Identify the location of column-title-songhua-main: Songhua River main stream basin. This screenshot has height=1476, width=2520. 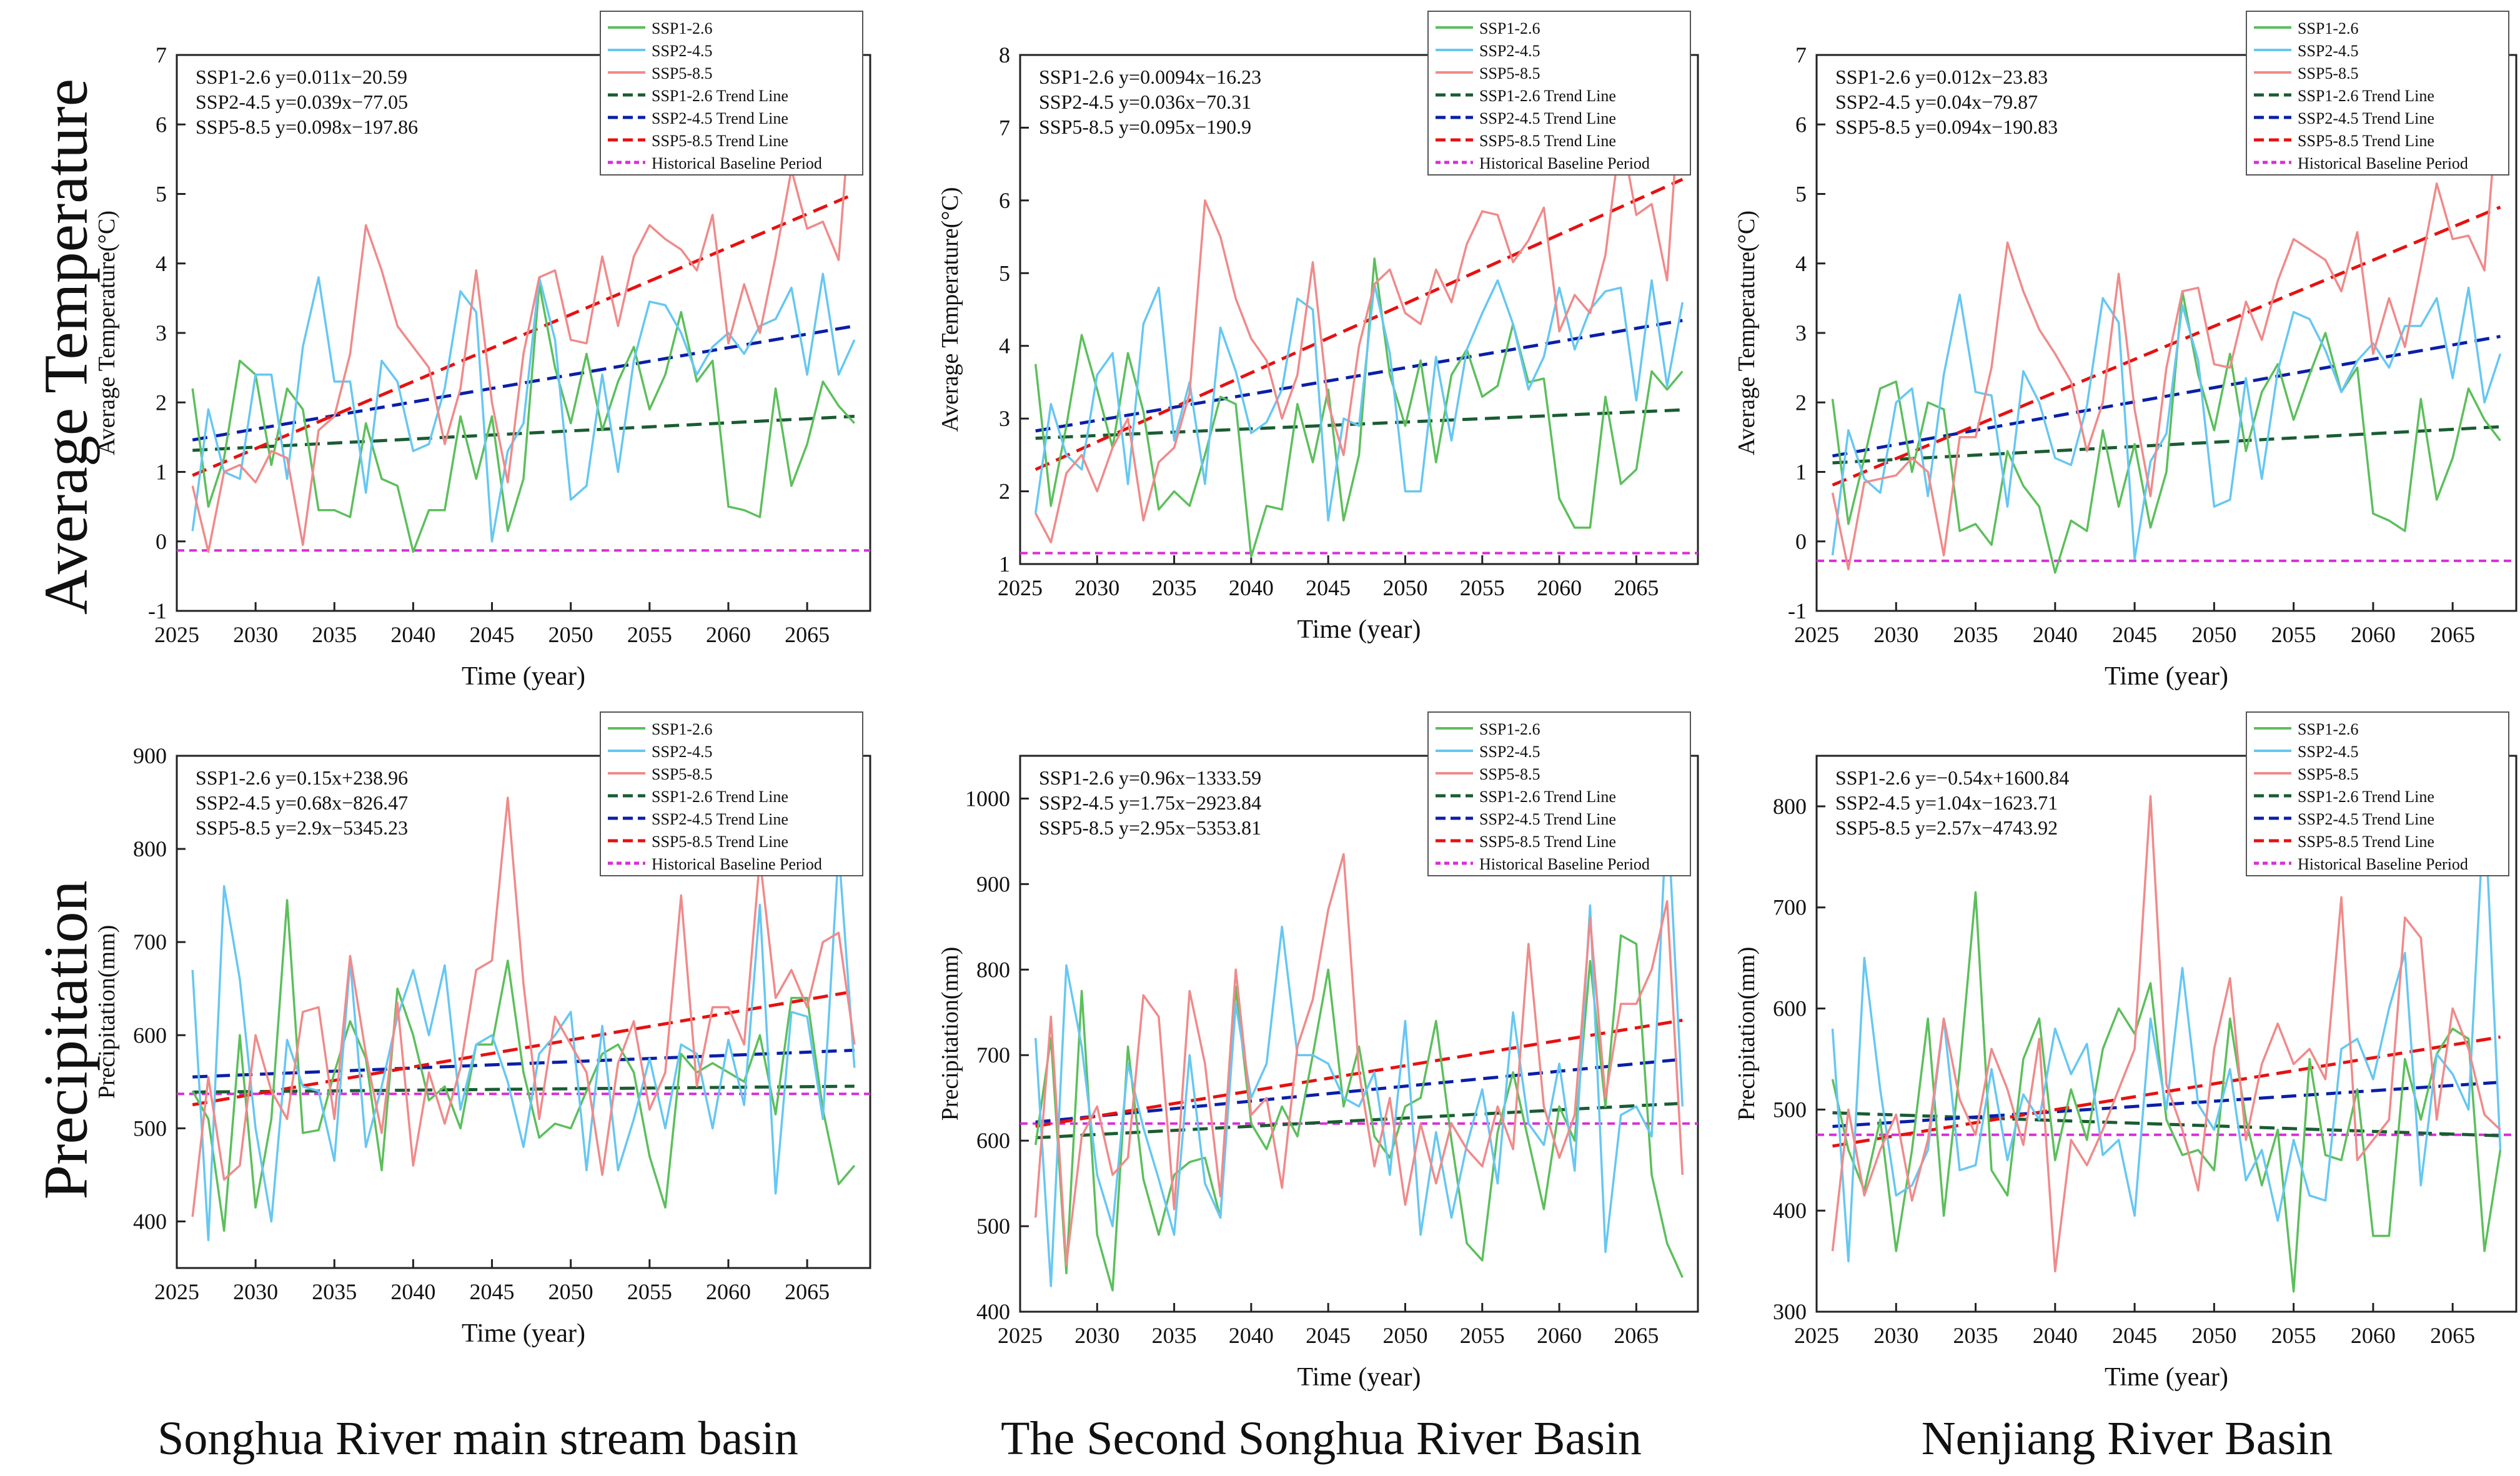
(478, 1438).